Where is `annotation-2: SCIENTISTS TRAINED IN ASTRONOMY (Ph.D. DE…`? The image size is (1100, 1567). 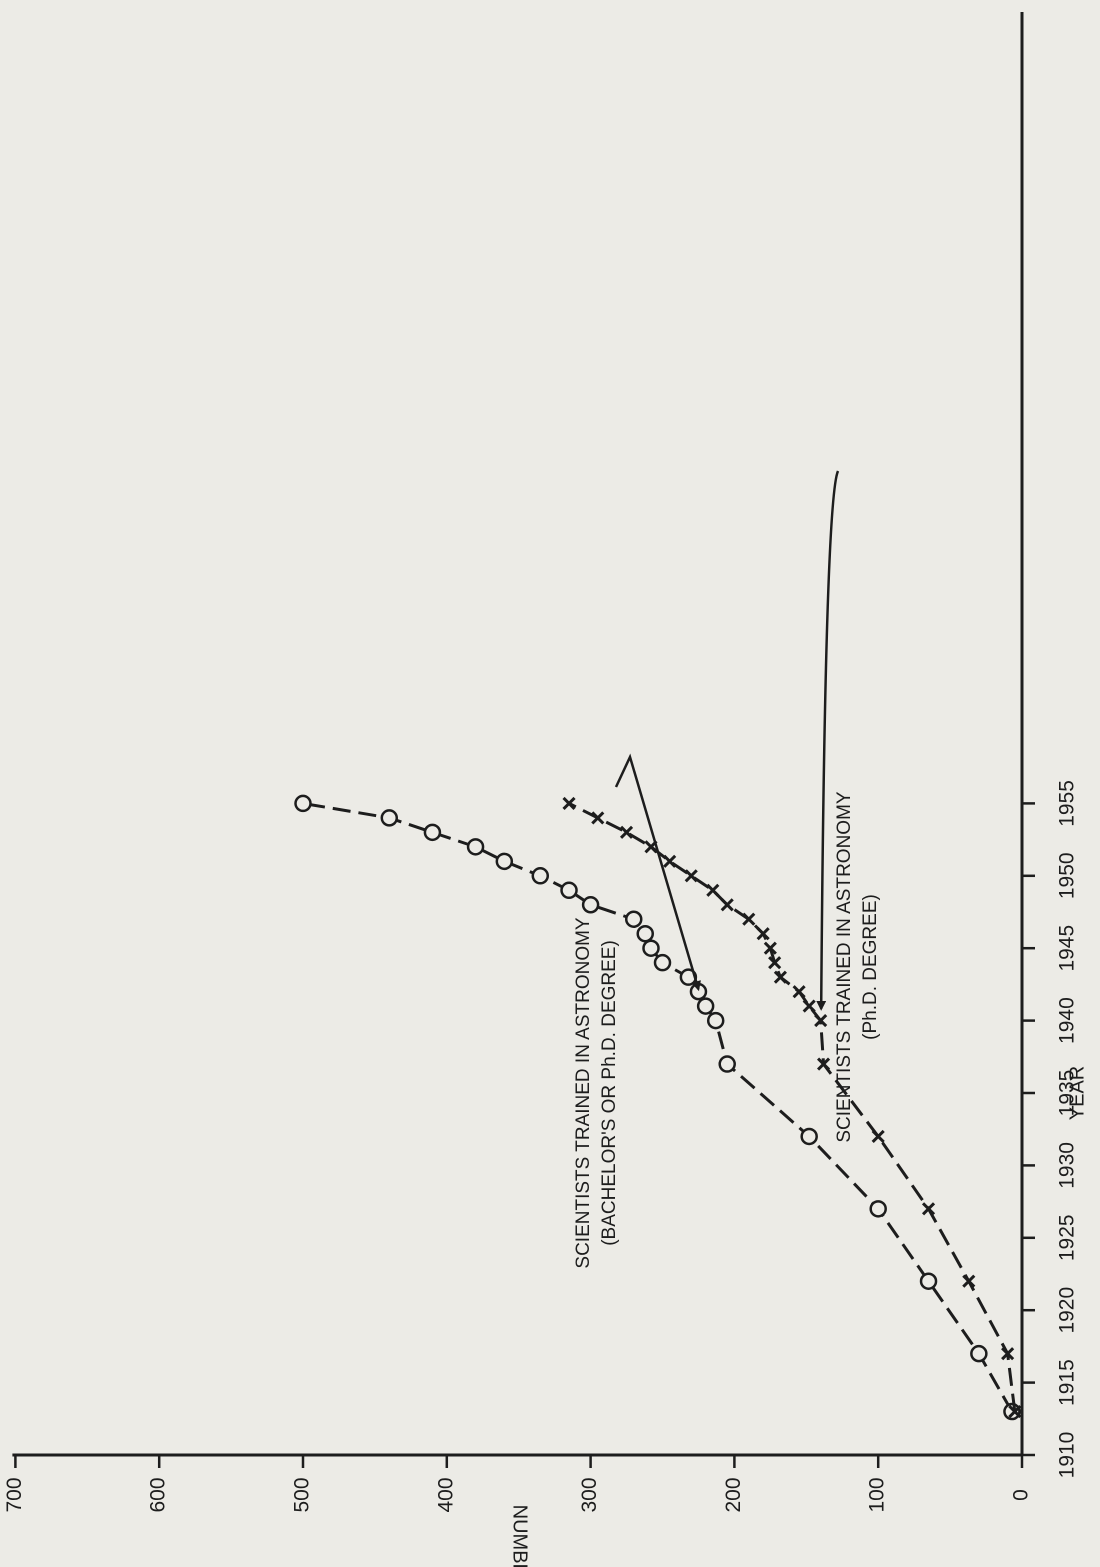
annotation-2: SCIENTISTS TRAINED IN ASTRONOMY (Ph.D. DE… is located at coordinates (848, 806).